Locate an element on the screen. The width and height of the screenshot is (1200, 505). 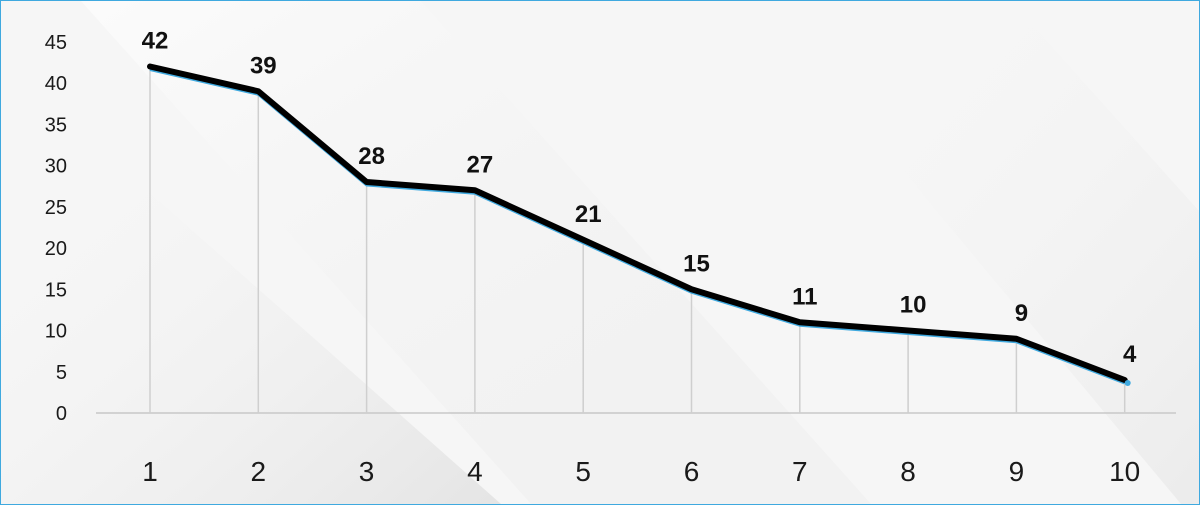
data-label: 28 is located at coordinates (371, 156).